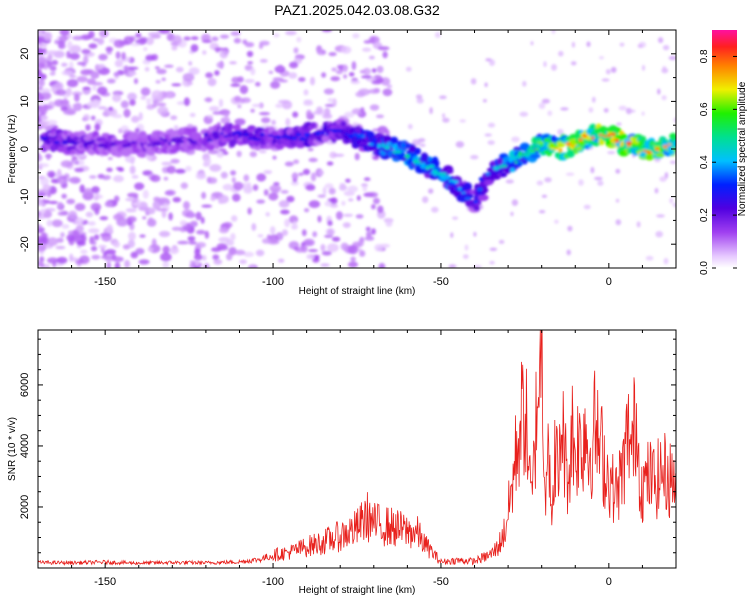  What do you see at coordinates (704, 268) in the screenshot?
I see `colorbar-tick-label: 0.0` at bounding box center [704, 268].